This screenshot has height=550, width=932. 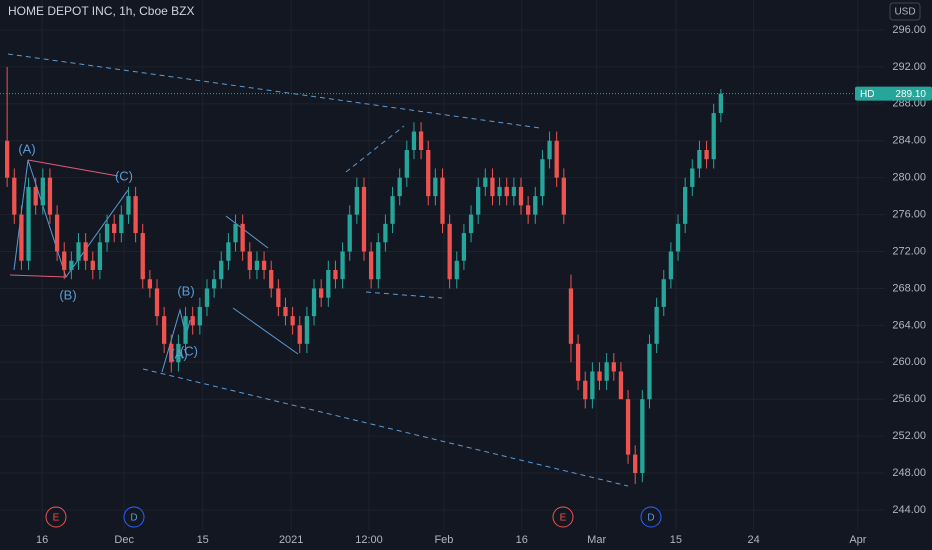 I want to click on currency: USD, so click(x=904, y=12).